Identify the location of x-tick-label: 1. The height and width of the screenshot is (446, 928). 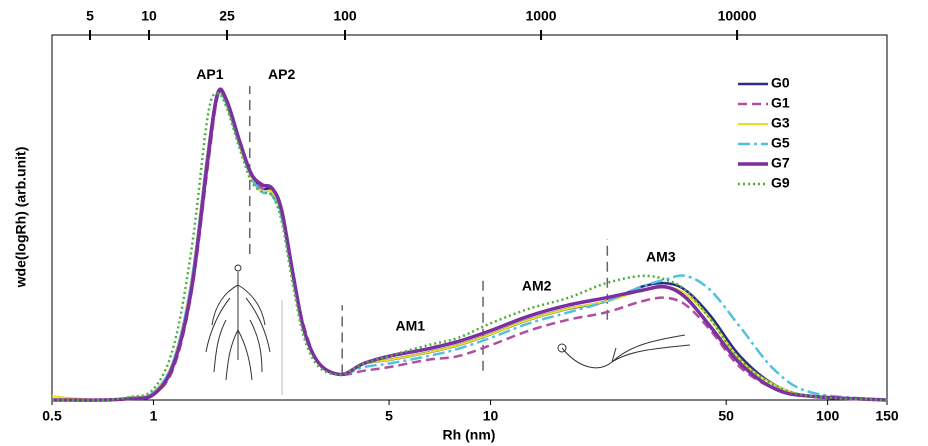
(154, 416).